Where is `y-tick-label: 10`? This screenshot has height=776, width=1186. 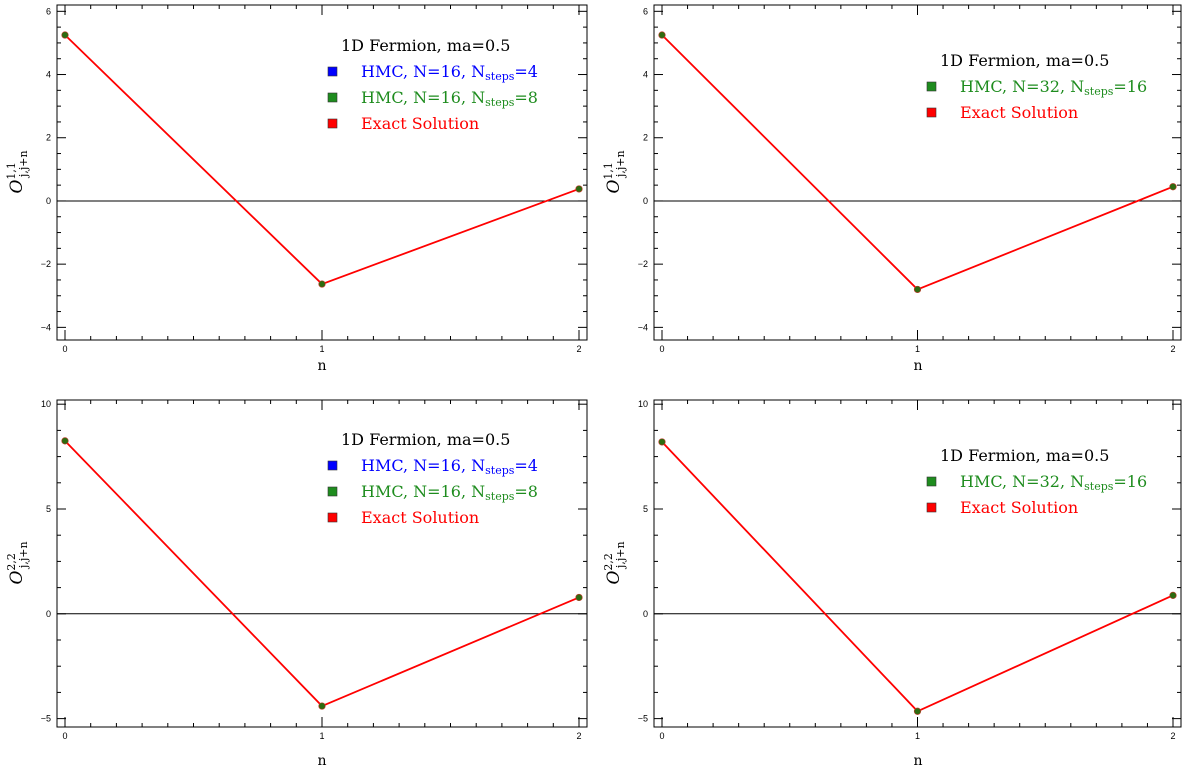
y-tick-label: 10 is located at coordinates (46, 404).